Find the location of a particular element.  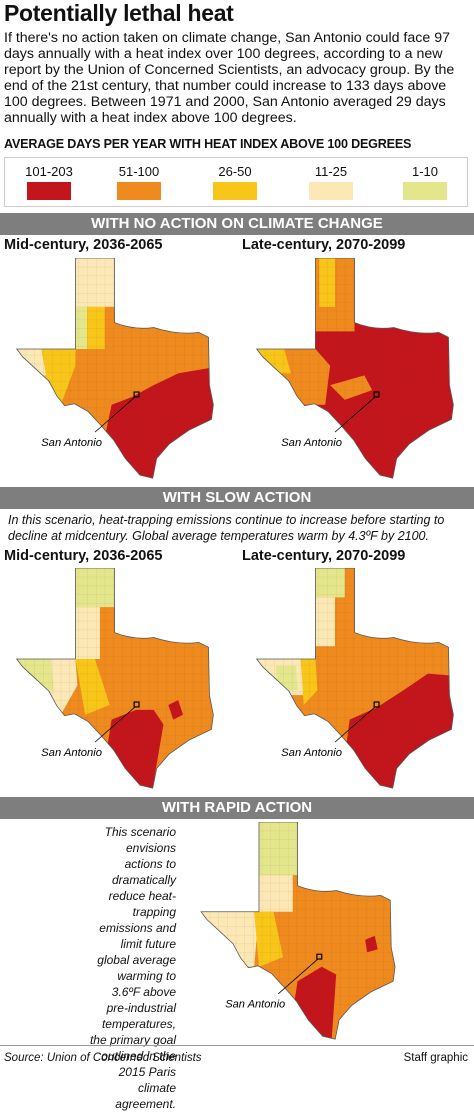

source: Source: Union of Concerned Scientists is located at coordinates (103, 1058).